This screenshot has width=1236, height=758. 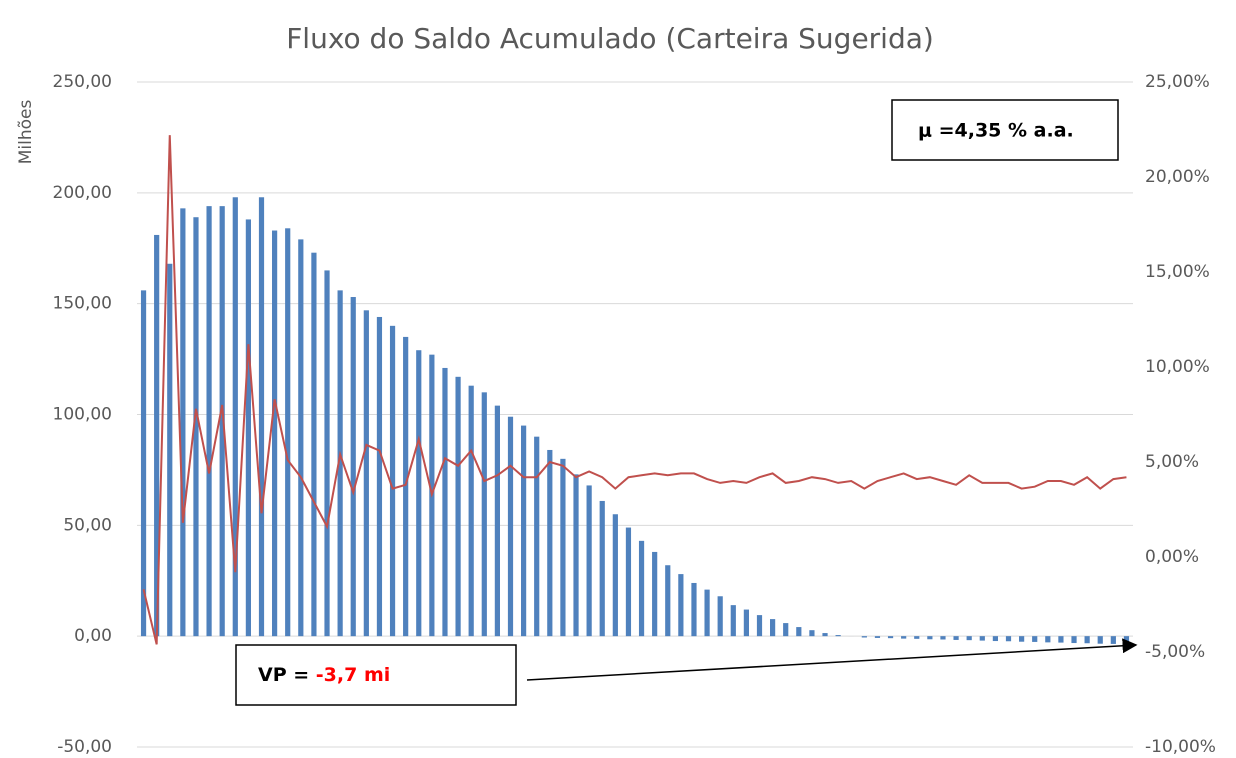 I want to click on y2-tick-label: 25,00%, so click(x=1177, y=82).